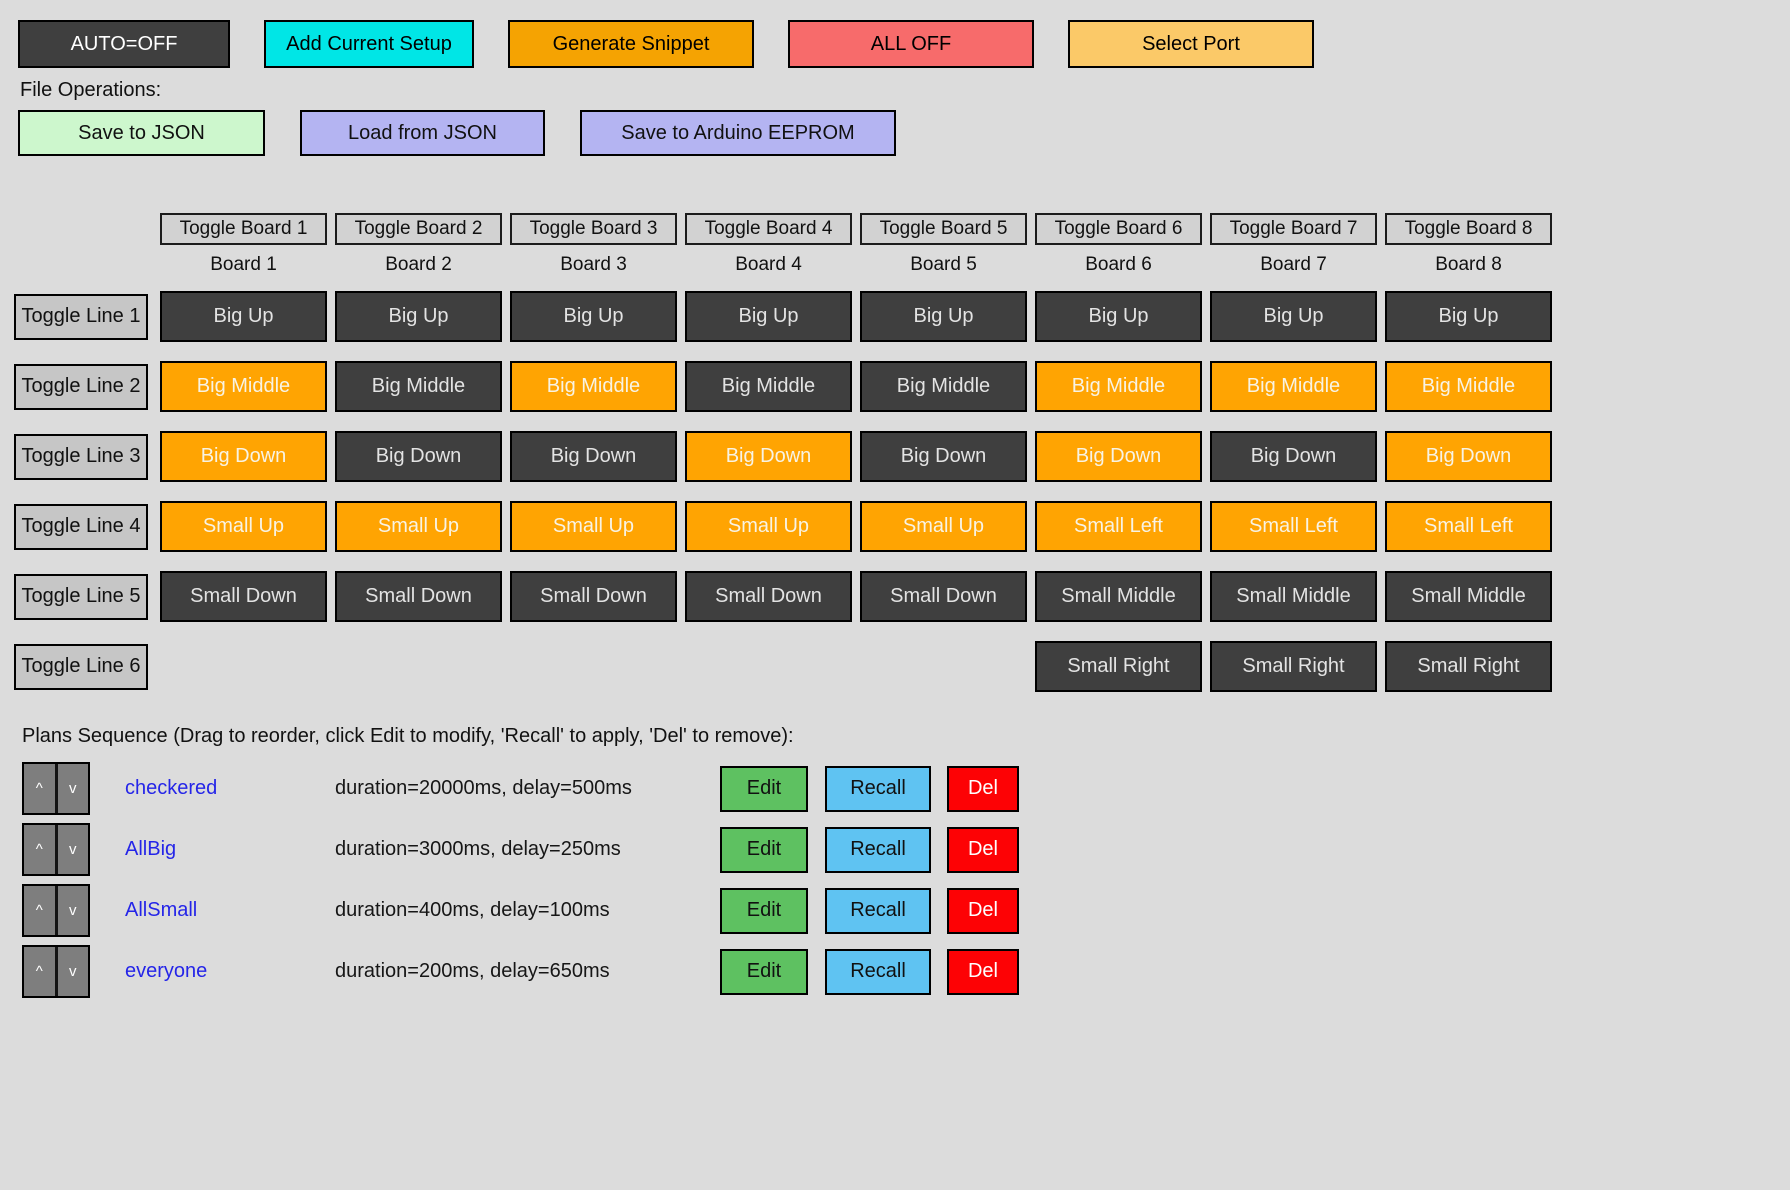 The height and width of the screenshot is (1190, 1790). What do you see at coordinates (243, 456) in the screenshot?
I see `grid-cell-board1-line3: Big Down` at bounding box center [243, 456].